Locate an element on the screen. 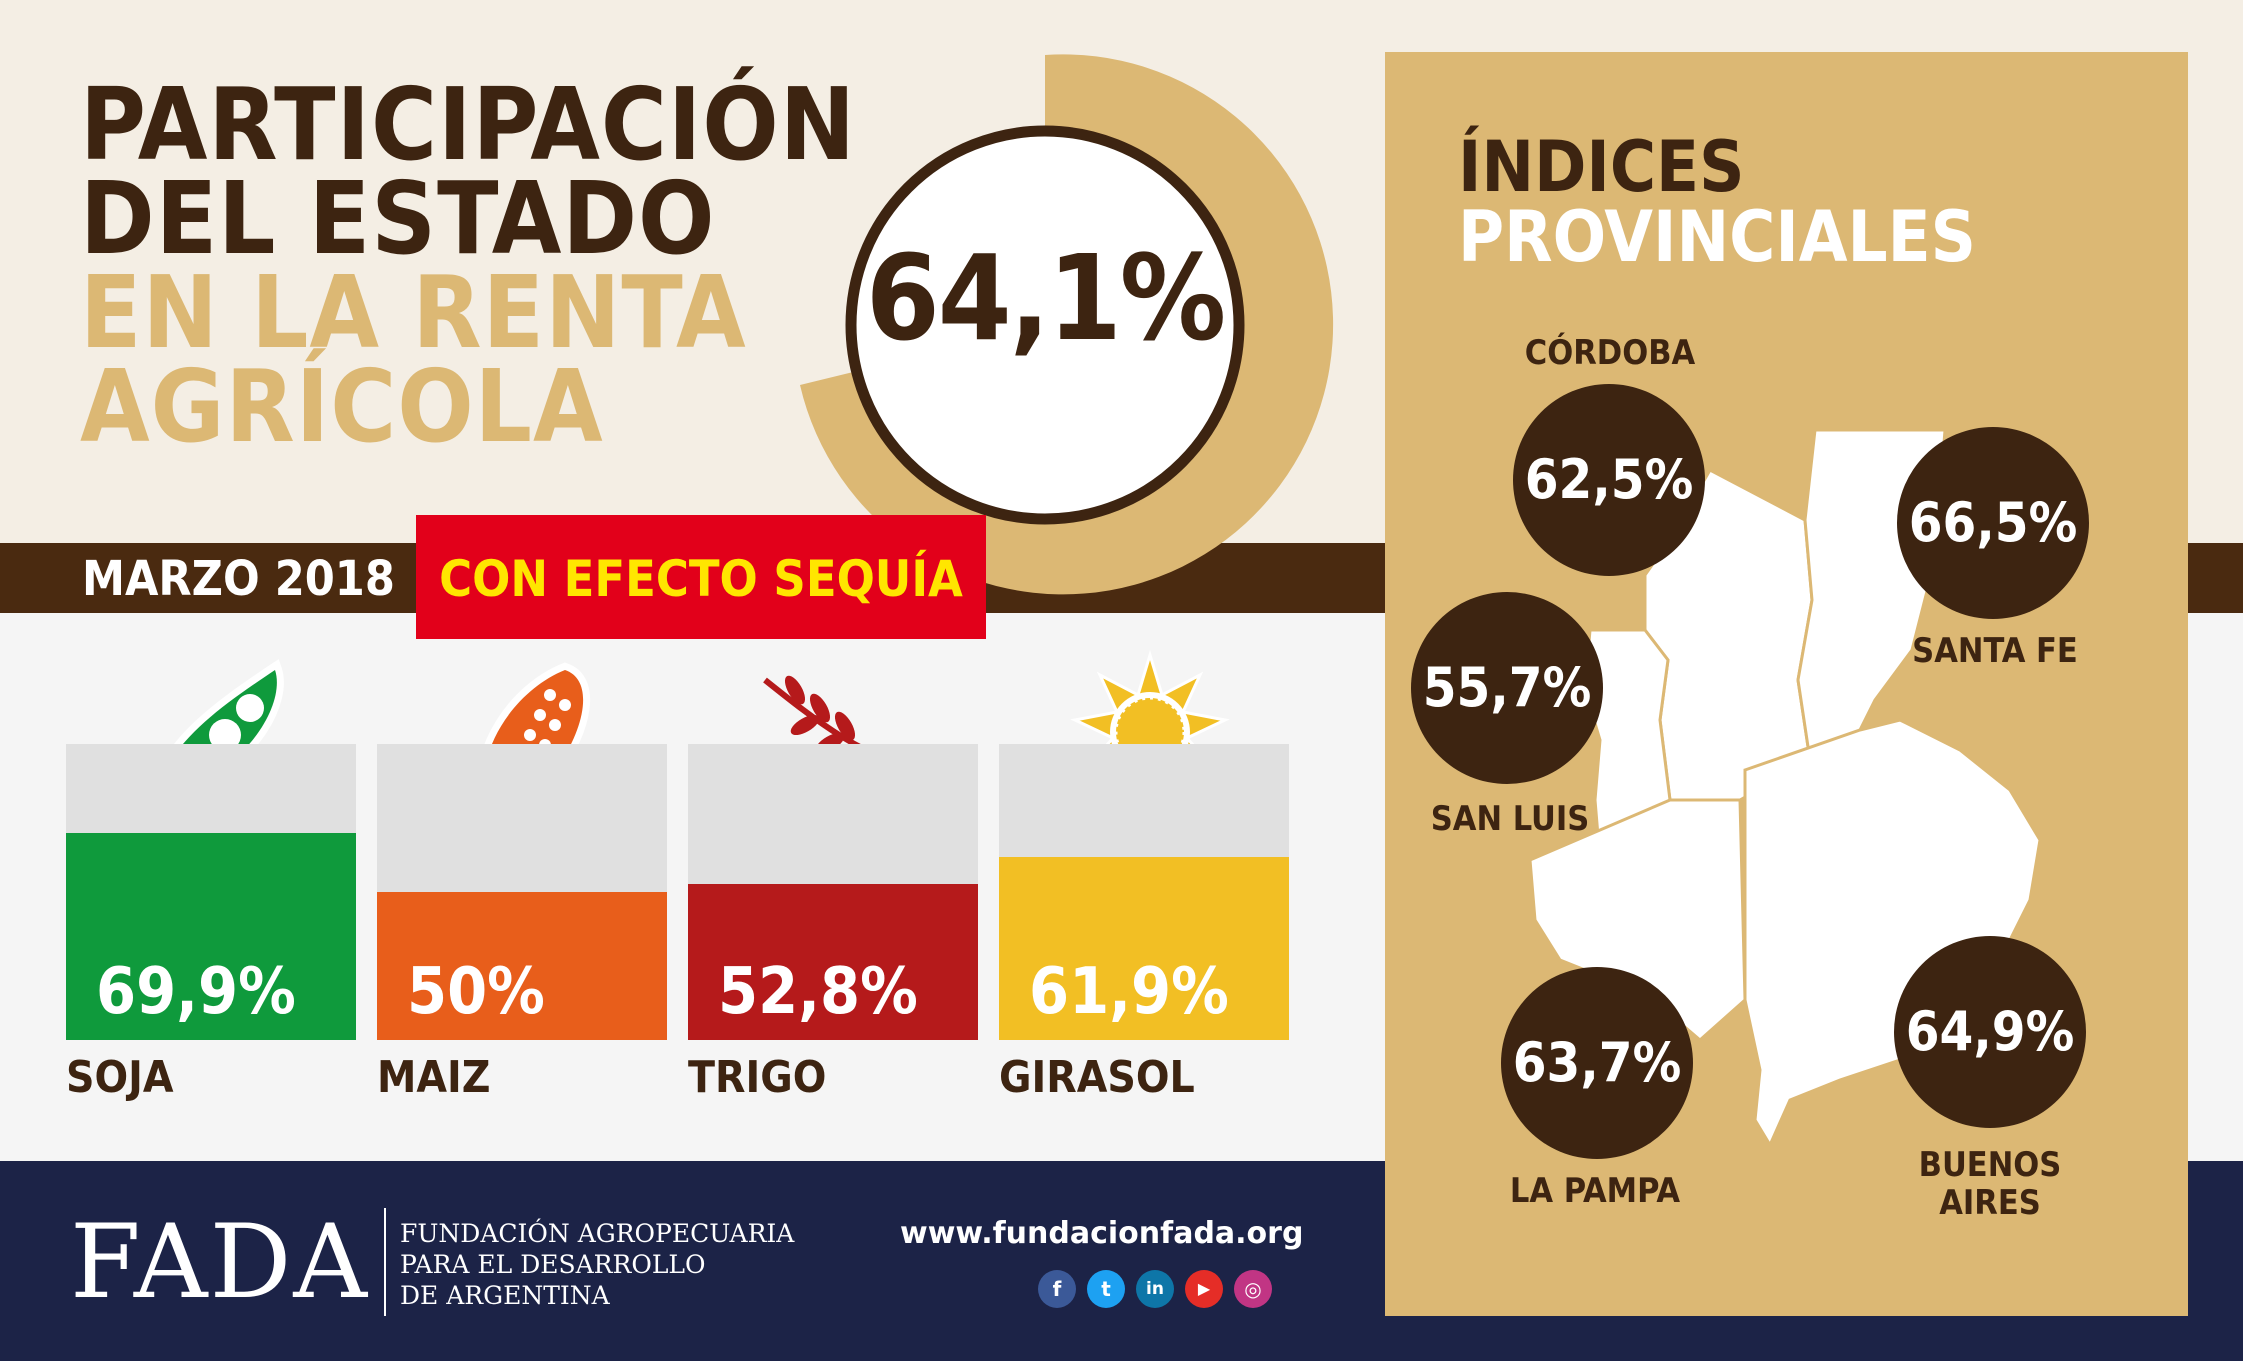 This screenshot has width=2243, height=1361. maiz-bar: 50% is located at coordinates (522, 892).